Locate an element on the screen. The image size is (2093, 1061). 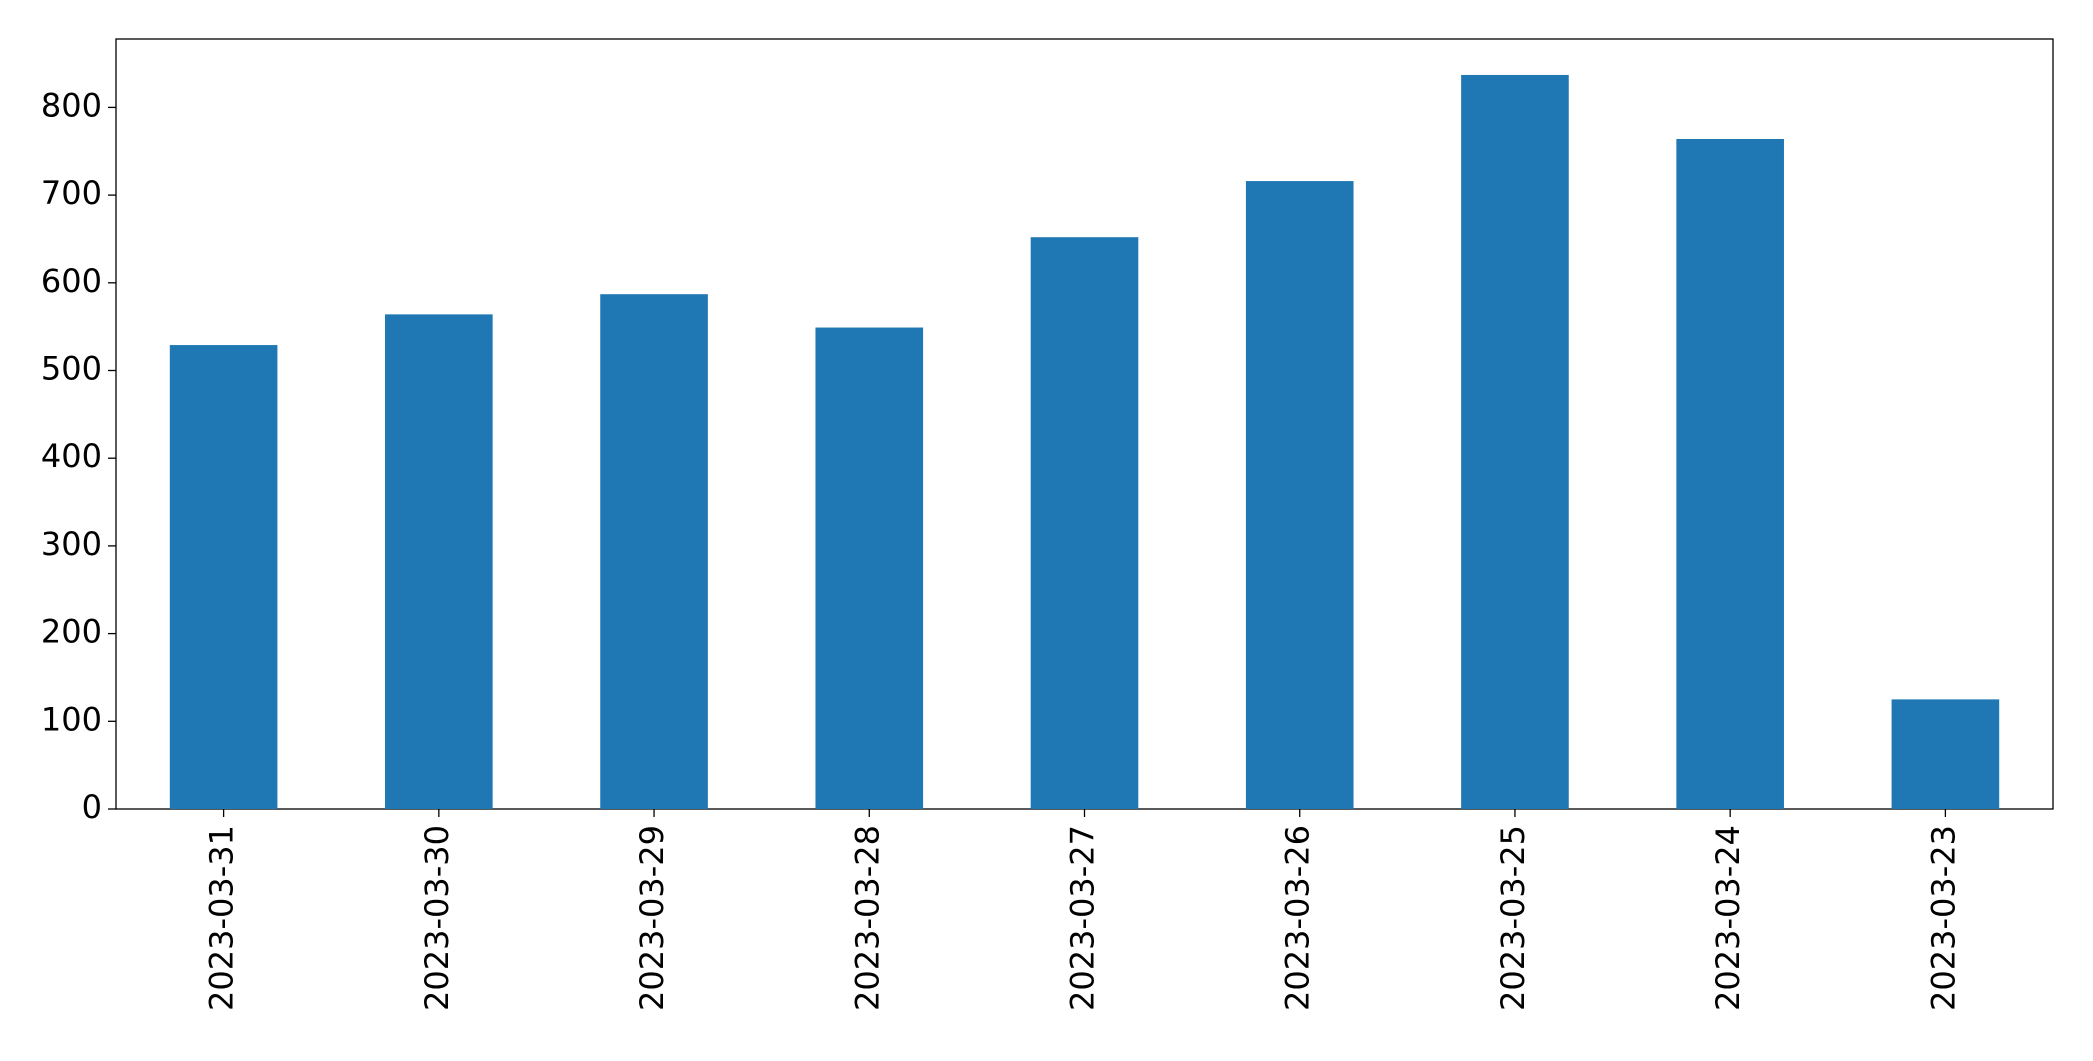
x-tick-label: 2023-03-23 is located at coordinates (1943, 918).